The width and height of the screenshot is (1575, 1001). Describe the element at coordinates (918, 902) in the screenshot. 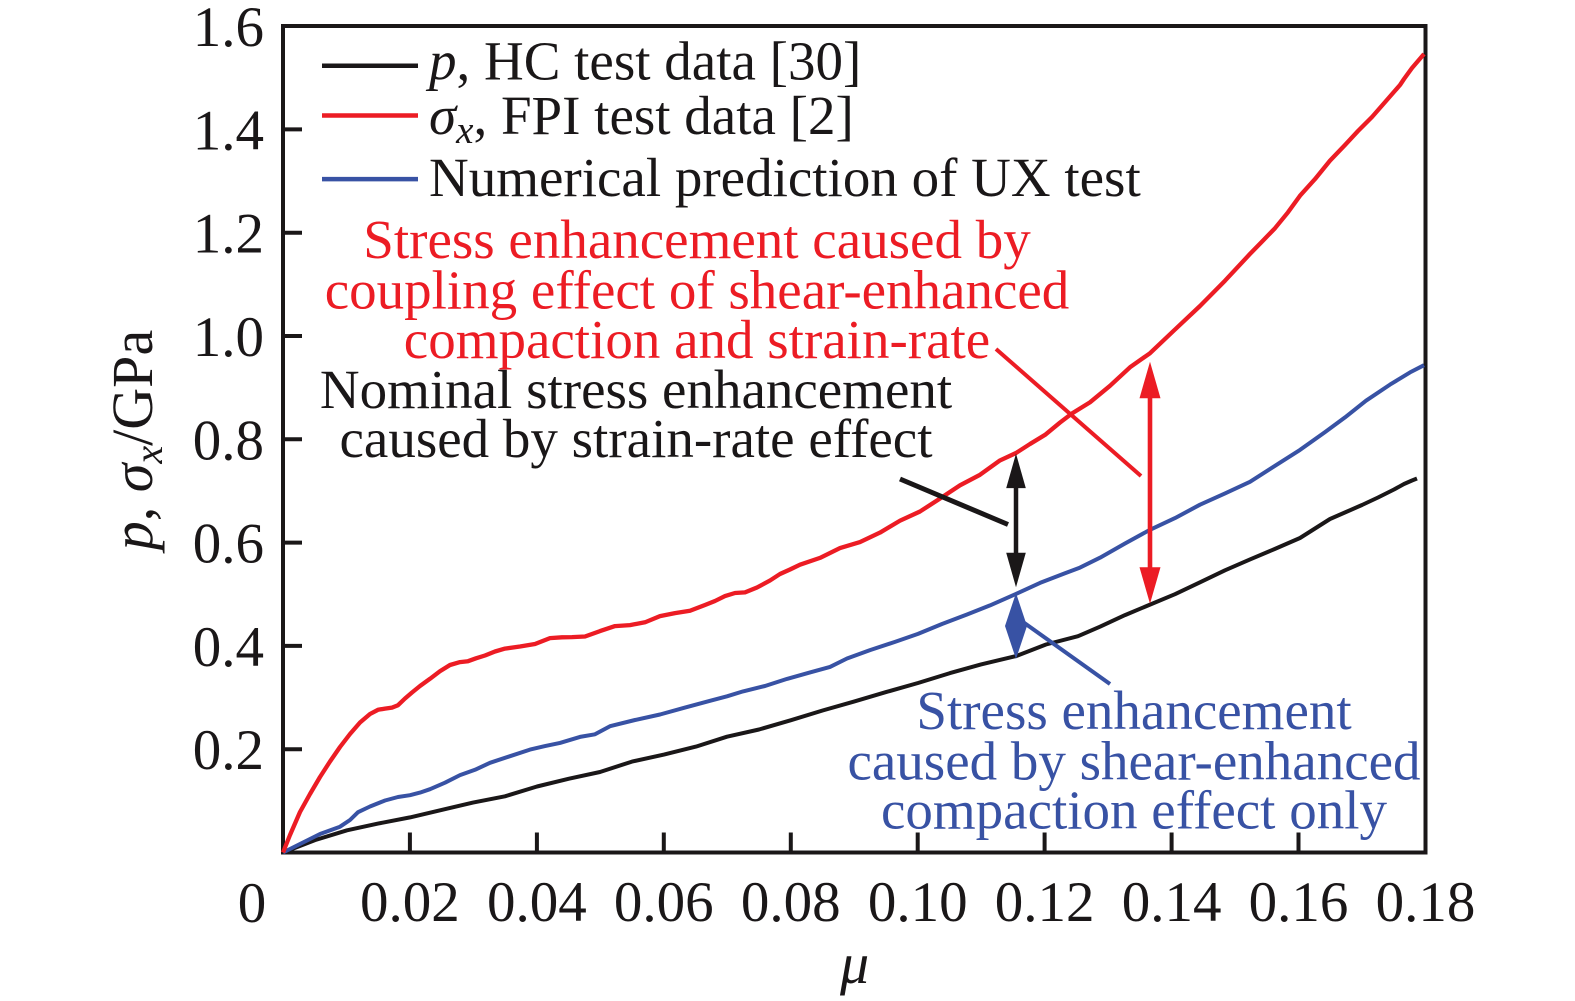

I see `svg-text: 0.10` at that location.